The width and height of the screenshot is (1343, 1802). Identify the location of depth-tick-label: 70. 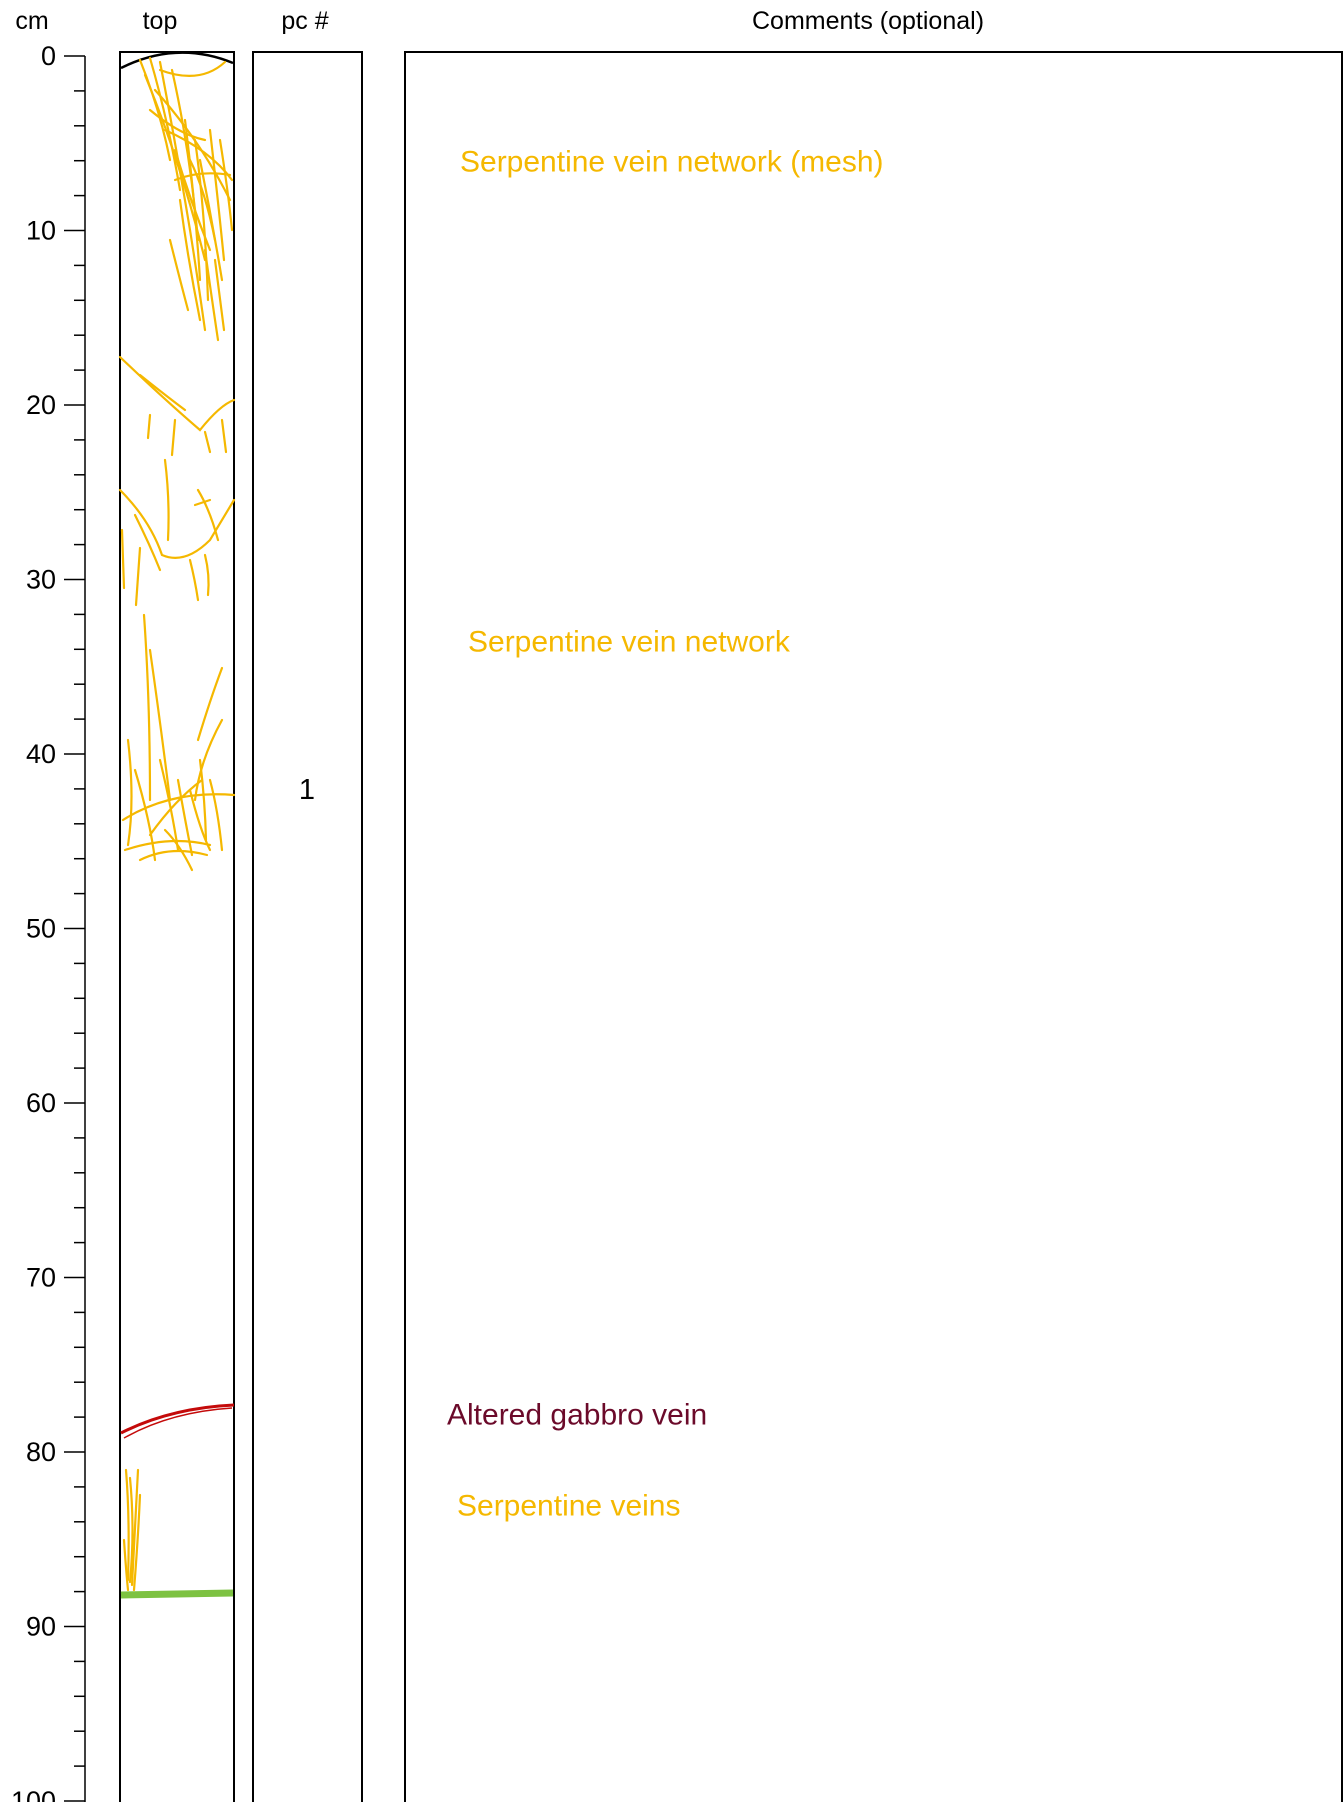
(41, 1278).